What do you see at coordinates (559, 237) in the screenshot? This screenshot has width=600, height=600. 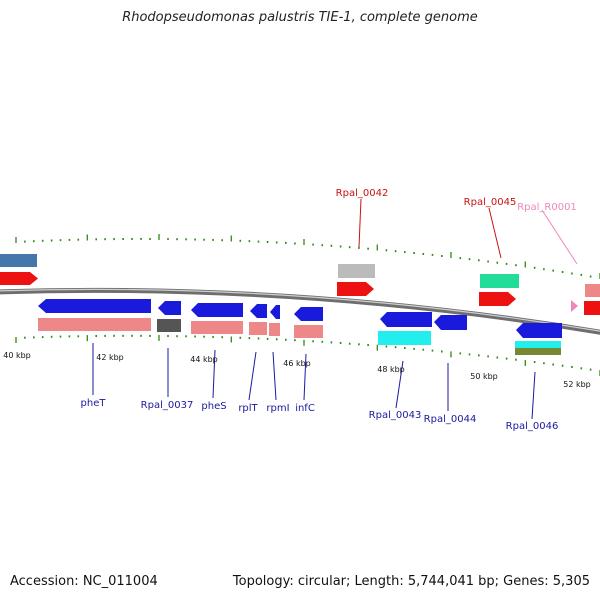 I see `label-leader-rna` at bounding box center [559, 237].